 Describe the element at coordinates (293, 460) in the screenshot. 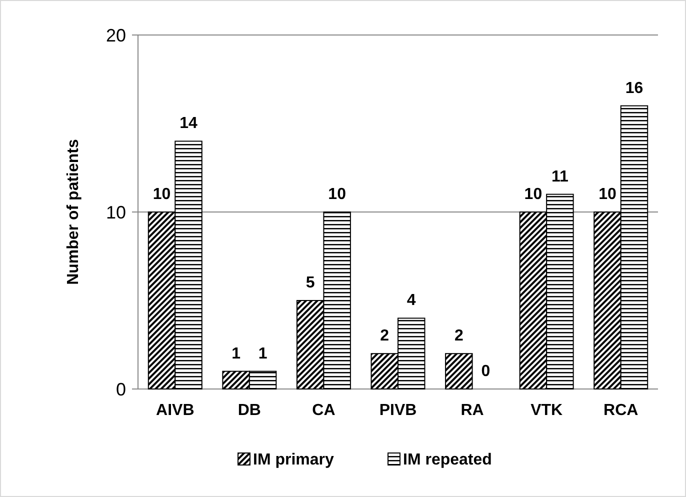

I see `legend-label: IM primary` at that location.